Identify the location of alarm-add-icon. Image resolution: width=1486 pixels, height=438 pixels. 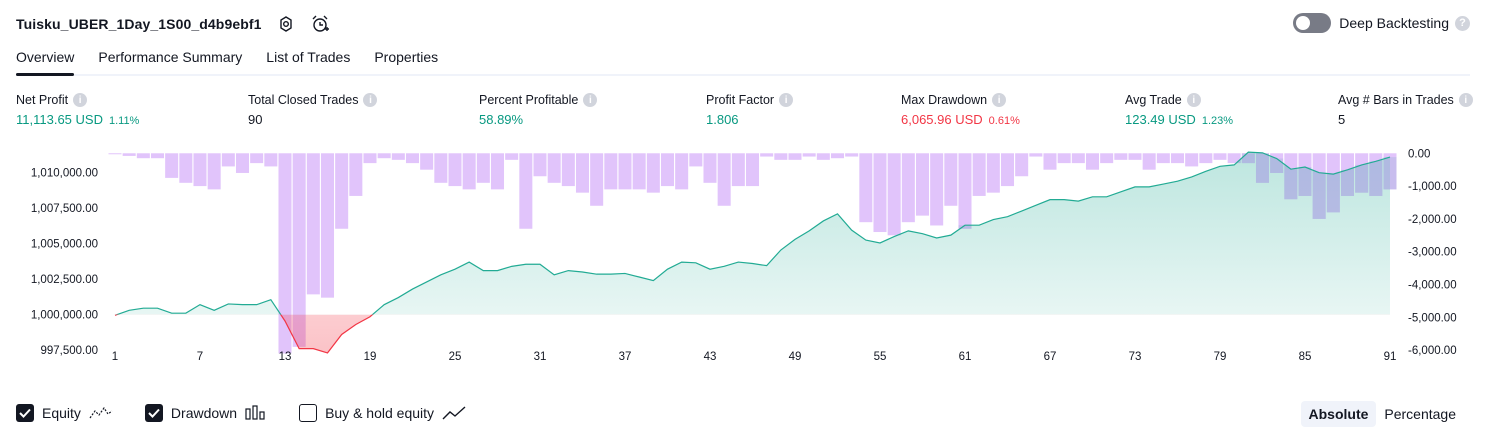
(320, 24).